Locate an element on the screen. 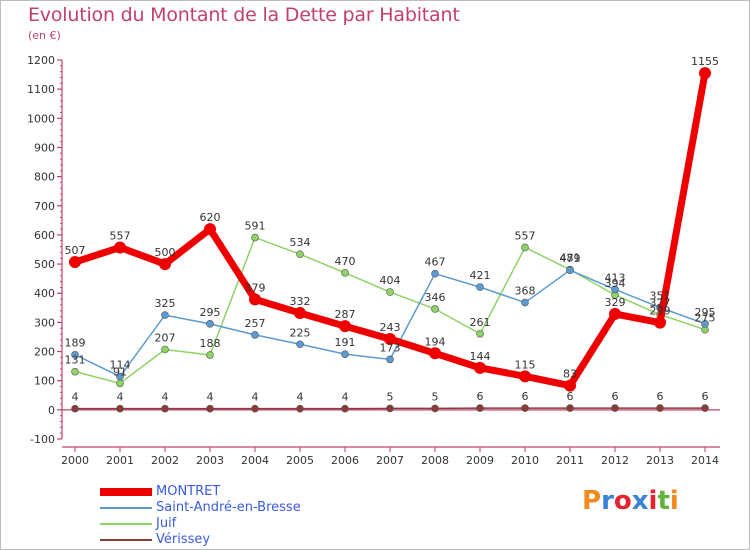 This screenshot has height=550, width=750. x-tick-label: 2007 is located at coordinates (390, 460).